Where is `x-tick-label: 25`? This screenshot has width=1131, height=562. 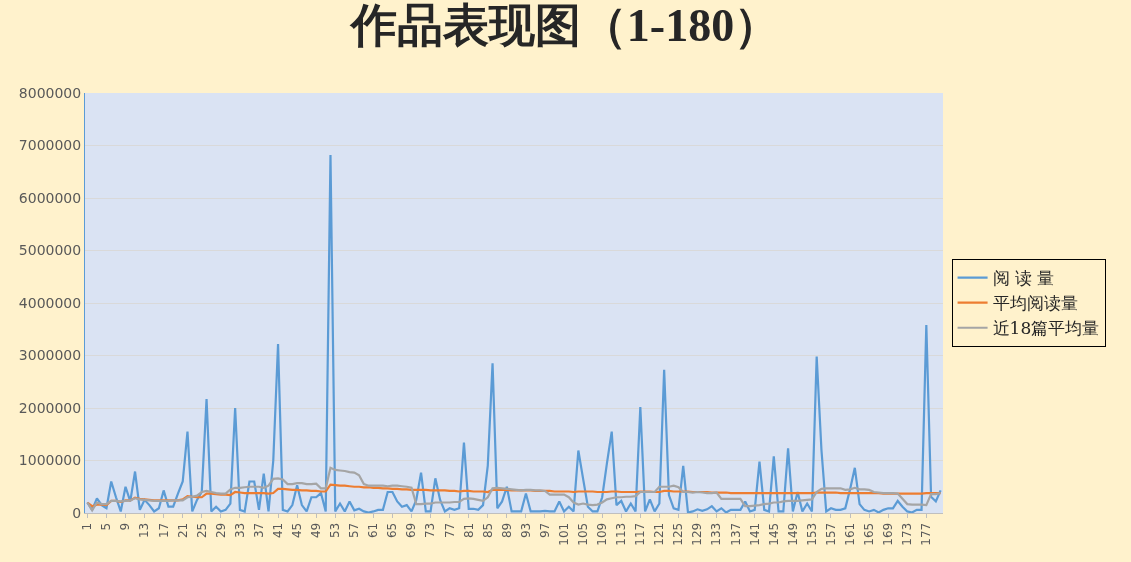
x-tick-label: 25 is located at coordinates (201, 530).